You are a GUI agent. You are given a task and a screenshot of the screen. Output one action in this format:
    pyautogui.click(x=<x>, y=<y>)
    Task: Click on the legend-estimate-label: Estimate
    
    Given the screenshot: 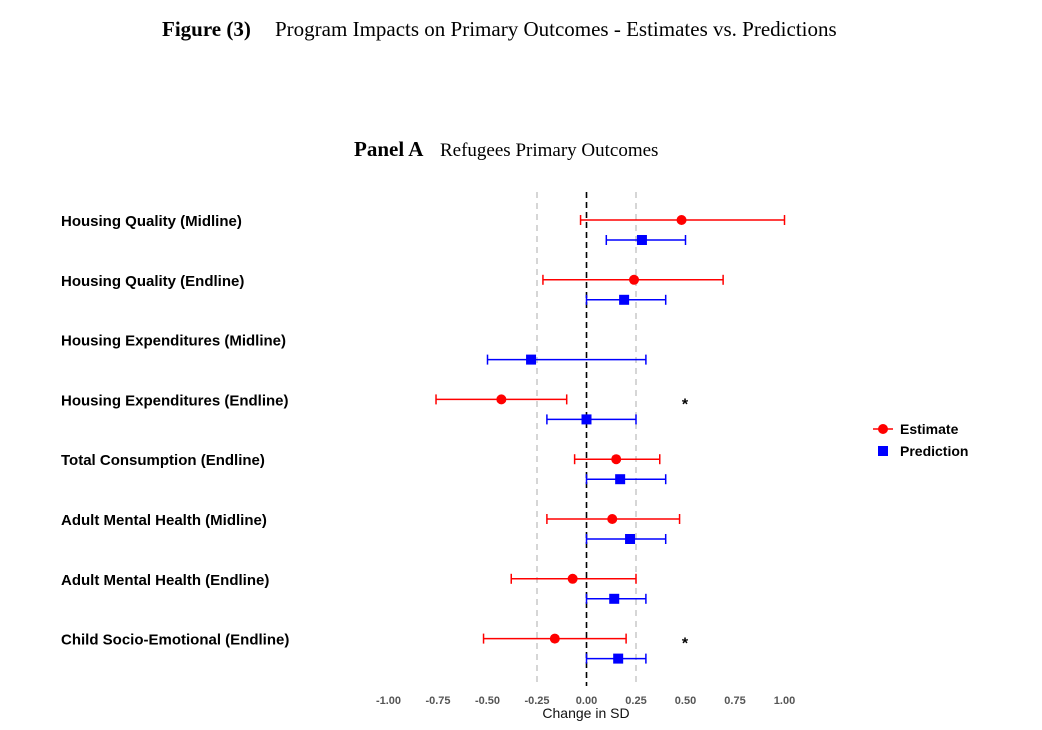 What is the action you would take?
    pyautogui.click(x=929, y=429)
    